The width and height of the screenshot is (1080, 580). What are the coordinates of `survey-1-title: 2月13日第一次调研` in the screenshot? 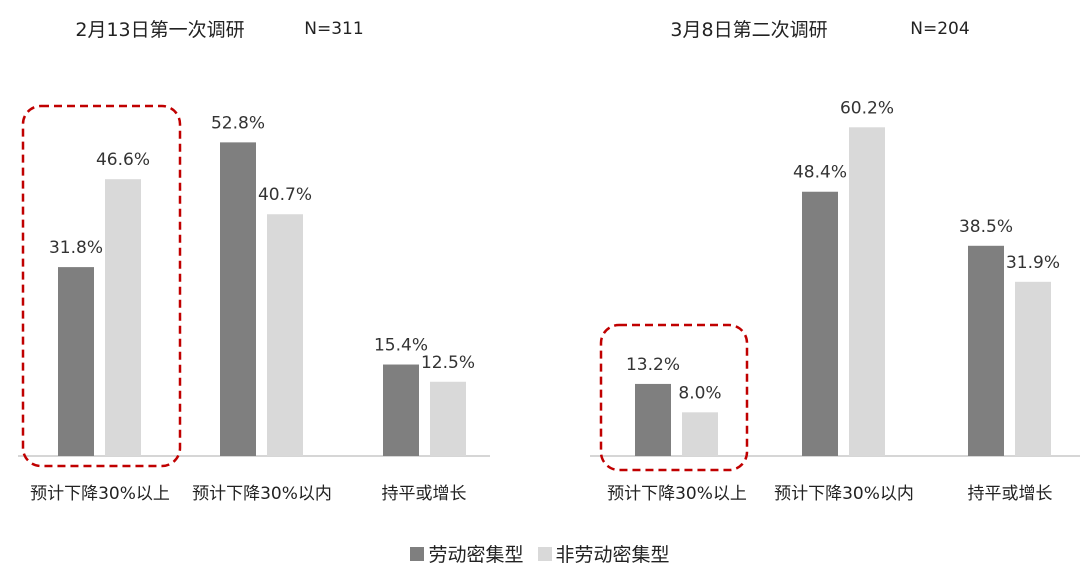 It's located at (159, 30).